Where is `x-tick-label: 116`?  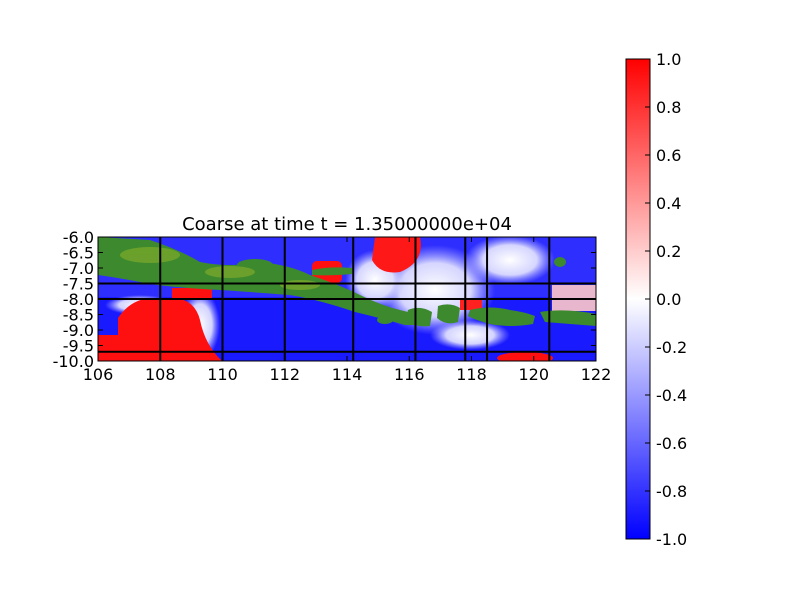 x-tick-label: 116 is located at coordinates (409, 374).